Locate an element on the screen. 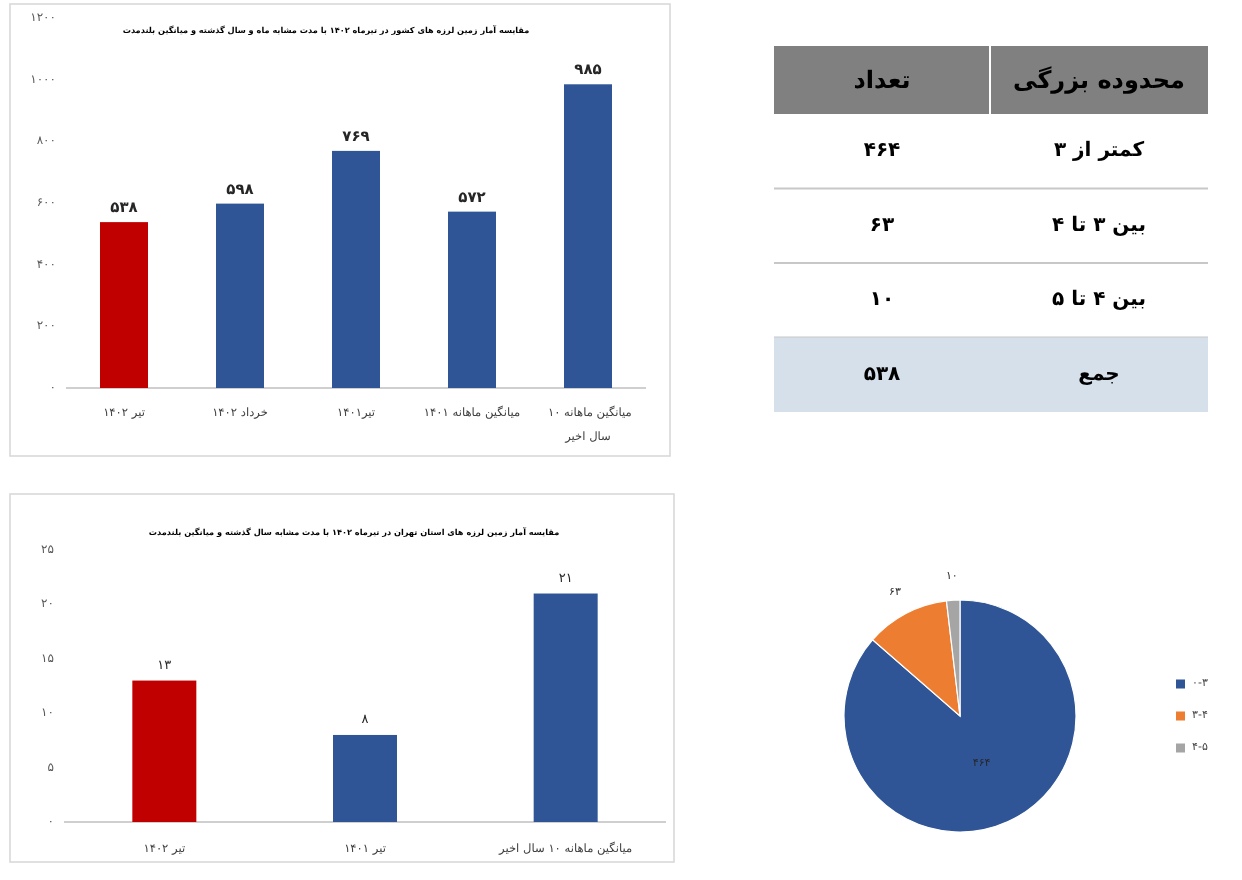  text: ۵۳۸ is located at coordinates (882, 374).